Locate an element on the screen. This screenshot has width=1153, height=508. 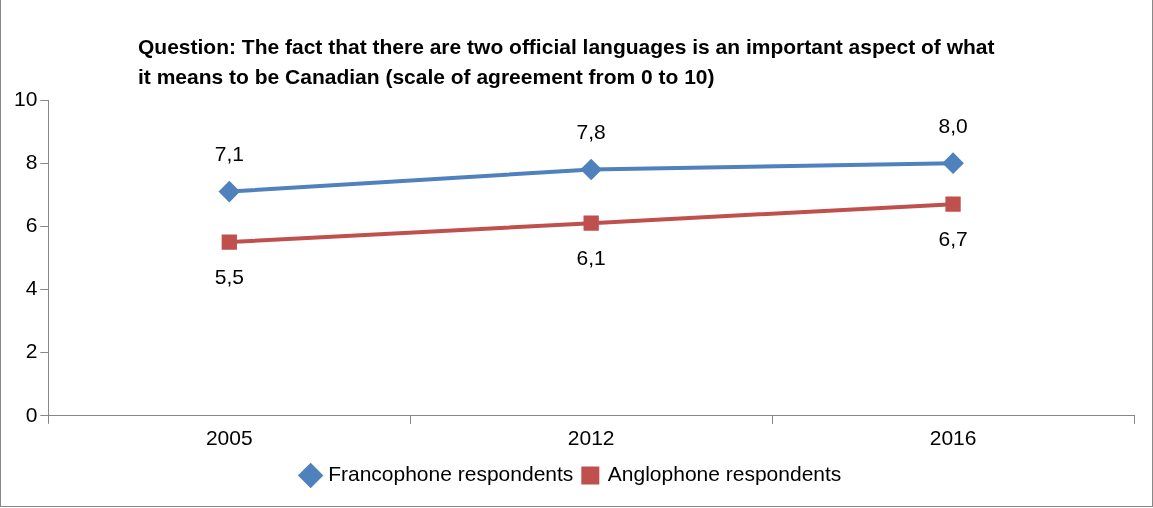
chart-title: Question: The fact that there are two official languages is an important aspect of what it means to be Canadian (scale of agreement from 0 to 10) is located at coordinates (567, 62).